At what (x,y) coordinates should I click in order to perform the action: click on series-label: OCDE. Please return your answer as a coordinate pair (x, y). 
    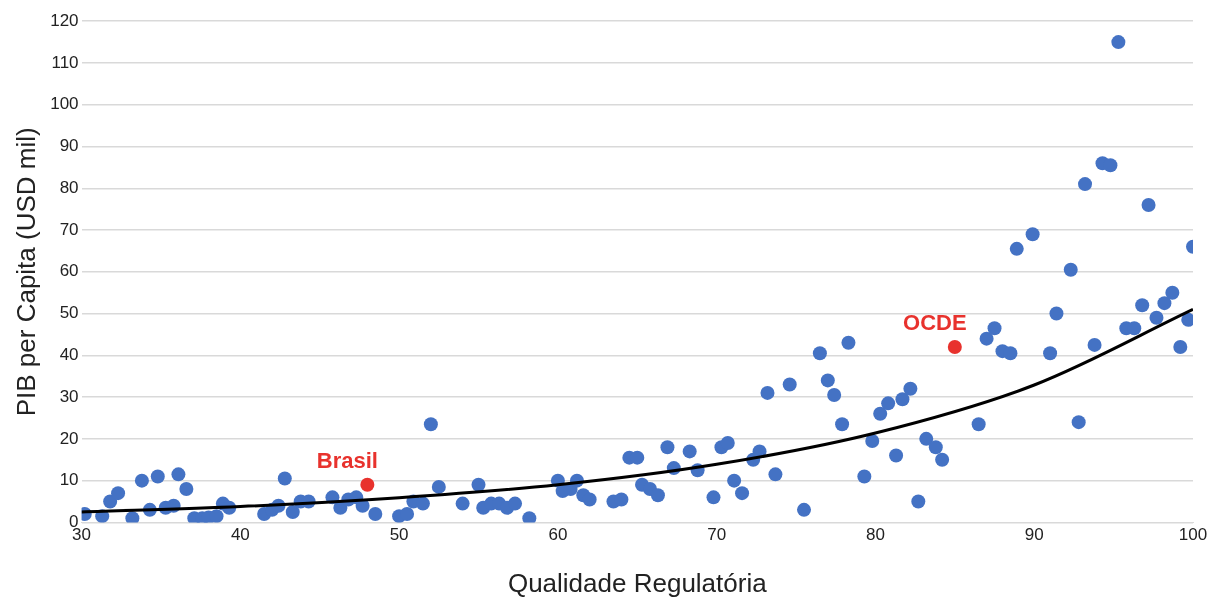
    Looking at the image, I should click on (935, 323).